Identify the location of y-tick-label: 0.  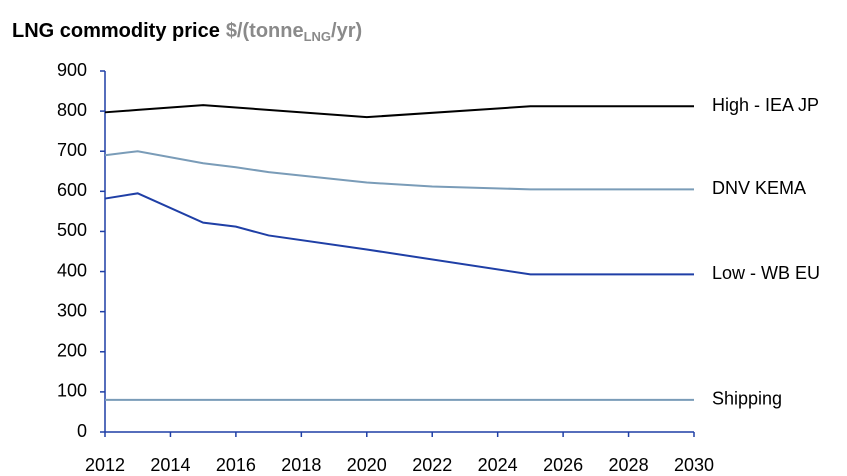
(82, 431).